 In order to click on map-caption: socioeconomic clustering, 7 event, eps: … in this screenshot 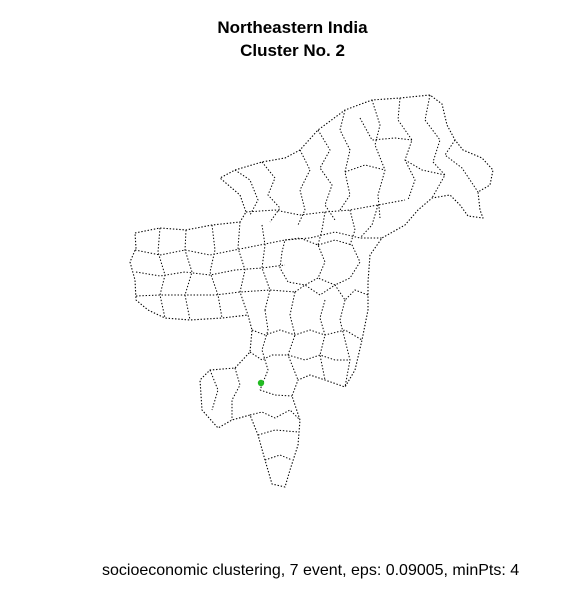, I will do `click(311, 570)`.